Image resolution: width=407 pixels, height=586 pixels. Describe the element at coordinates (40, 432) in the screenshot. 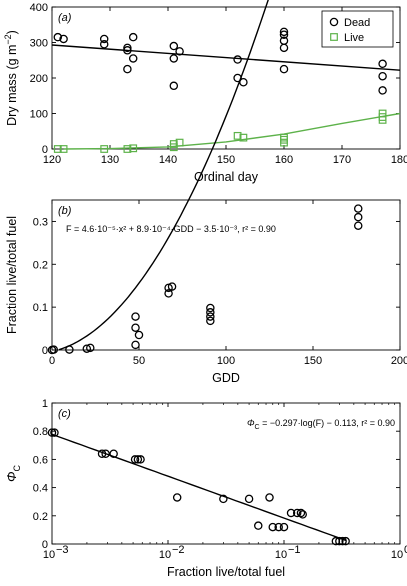

I see `y-tick-label: 0.8` at that location.